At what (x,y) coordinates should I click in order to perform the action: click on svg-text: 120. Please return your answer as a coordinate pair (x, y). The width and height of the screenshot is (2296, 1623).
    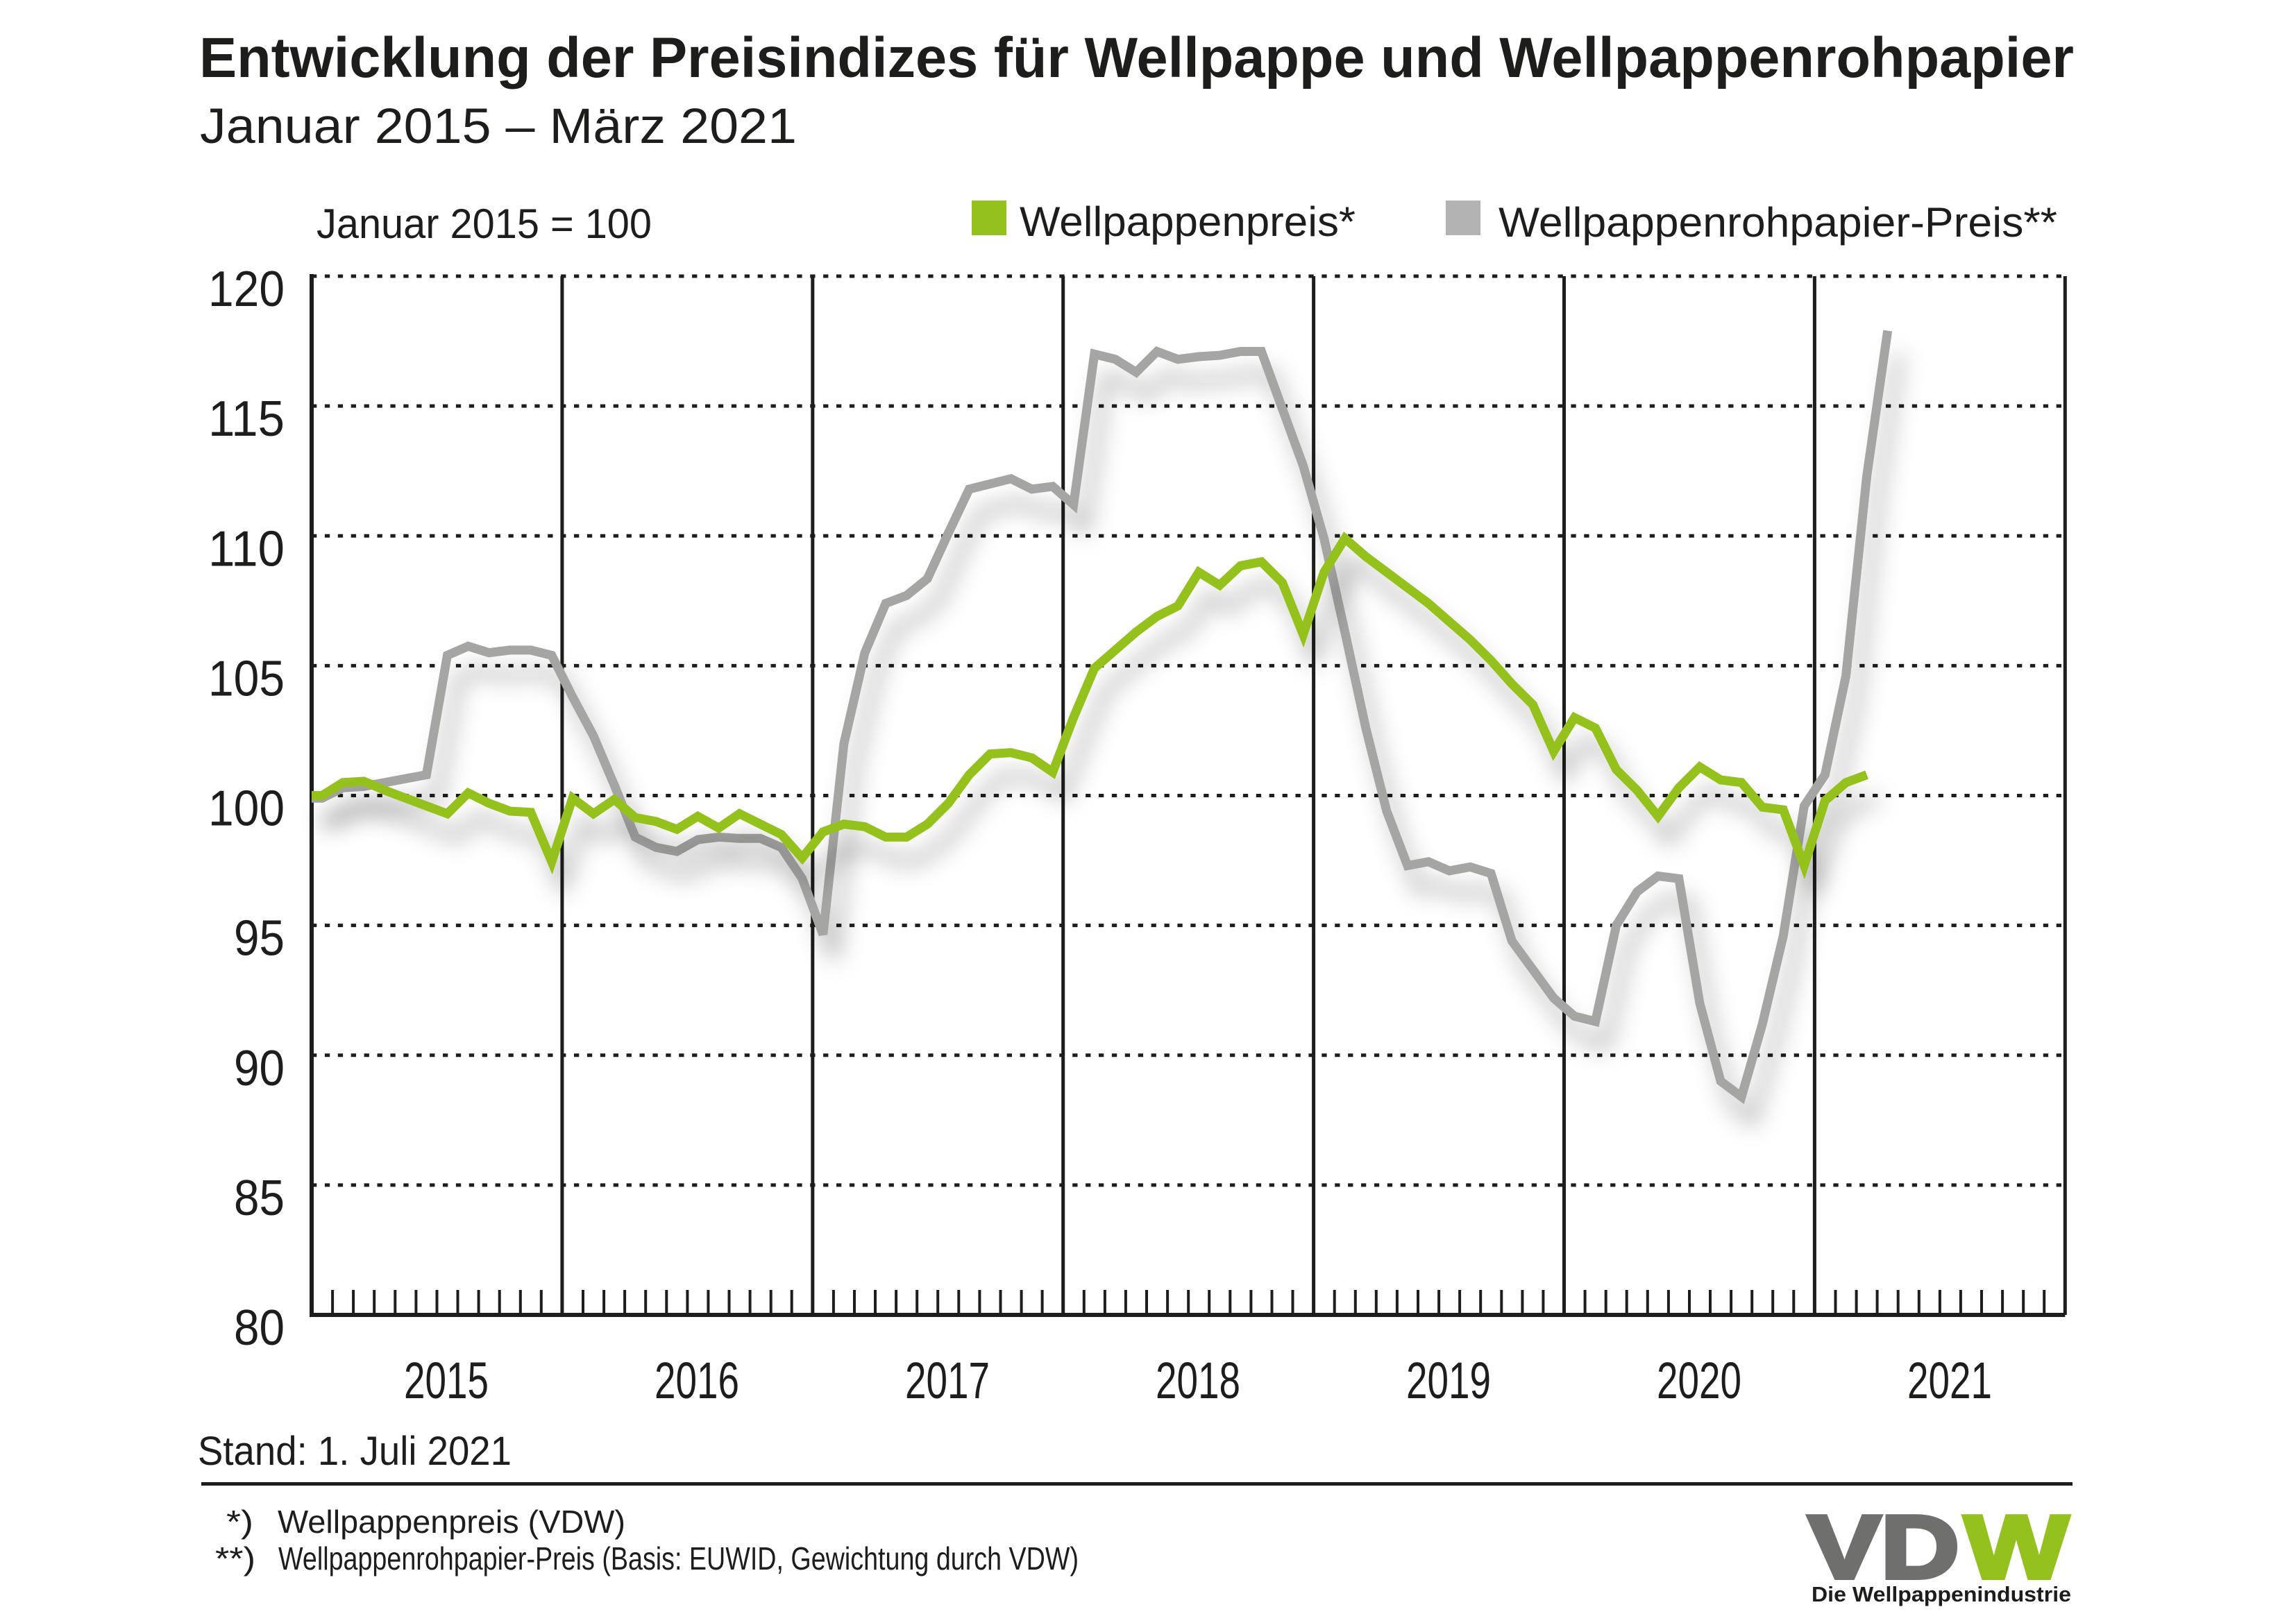
    Looking at the image, I should click on (247, 289).